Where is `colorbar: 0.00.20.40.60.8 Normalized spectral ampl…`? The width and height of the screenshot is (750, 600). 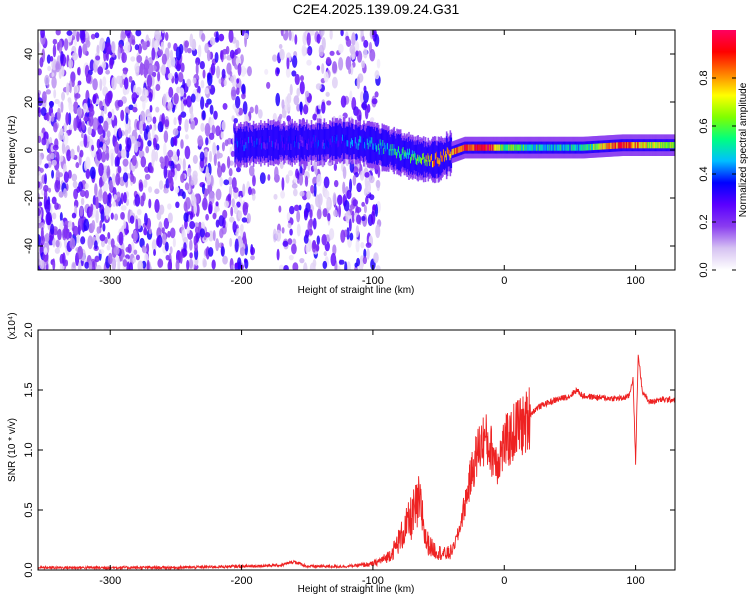
colorbar: 0.00.20.40.60.8 Normalized spectral ampl… is located at coordinates (723, 154).